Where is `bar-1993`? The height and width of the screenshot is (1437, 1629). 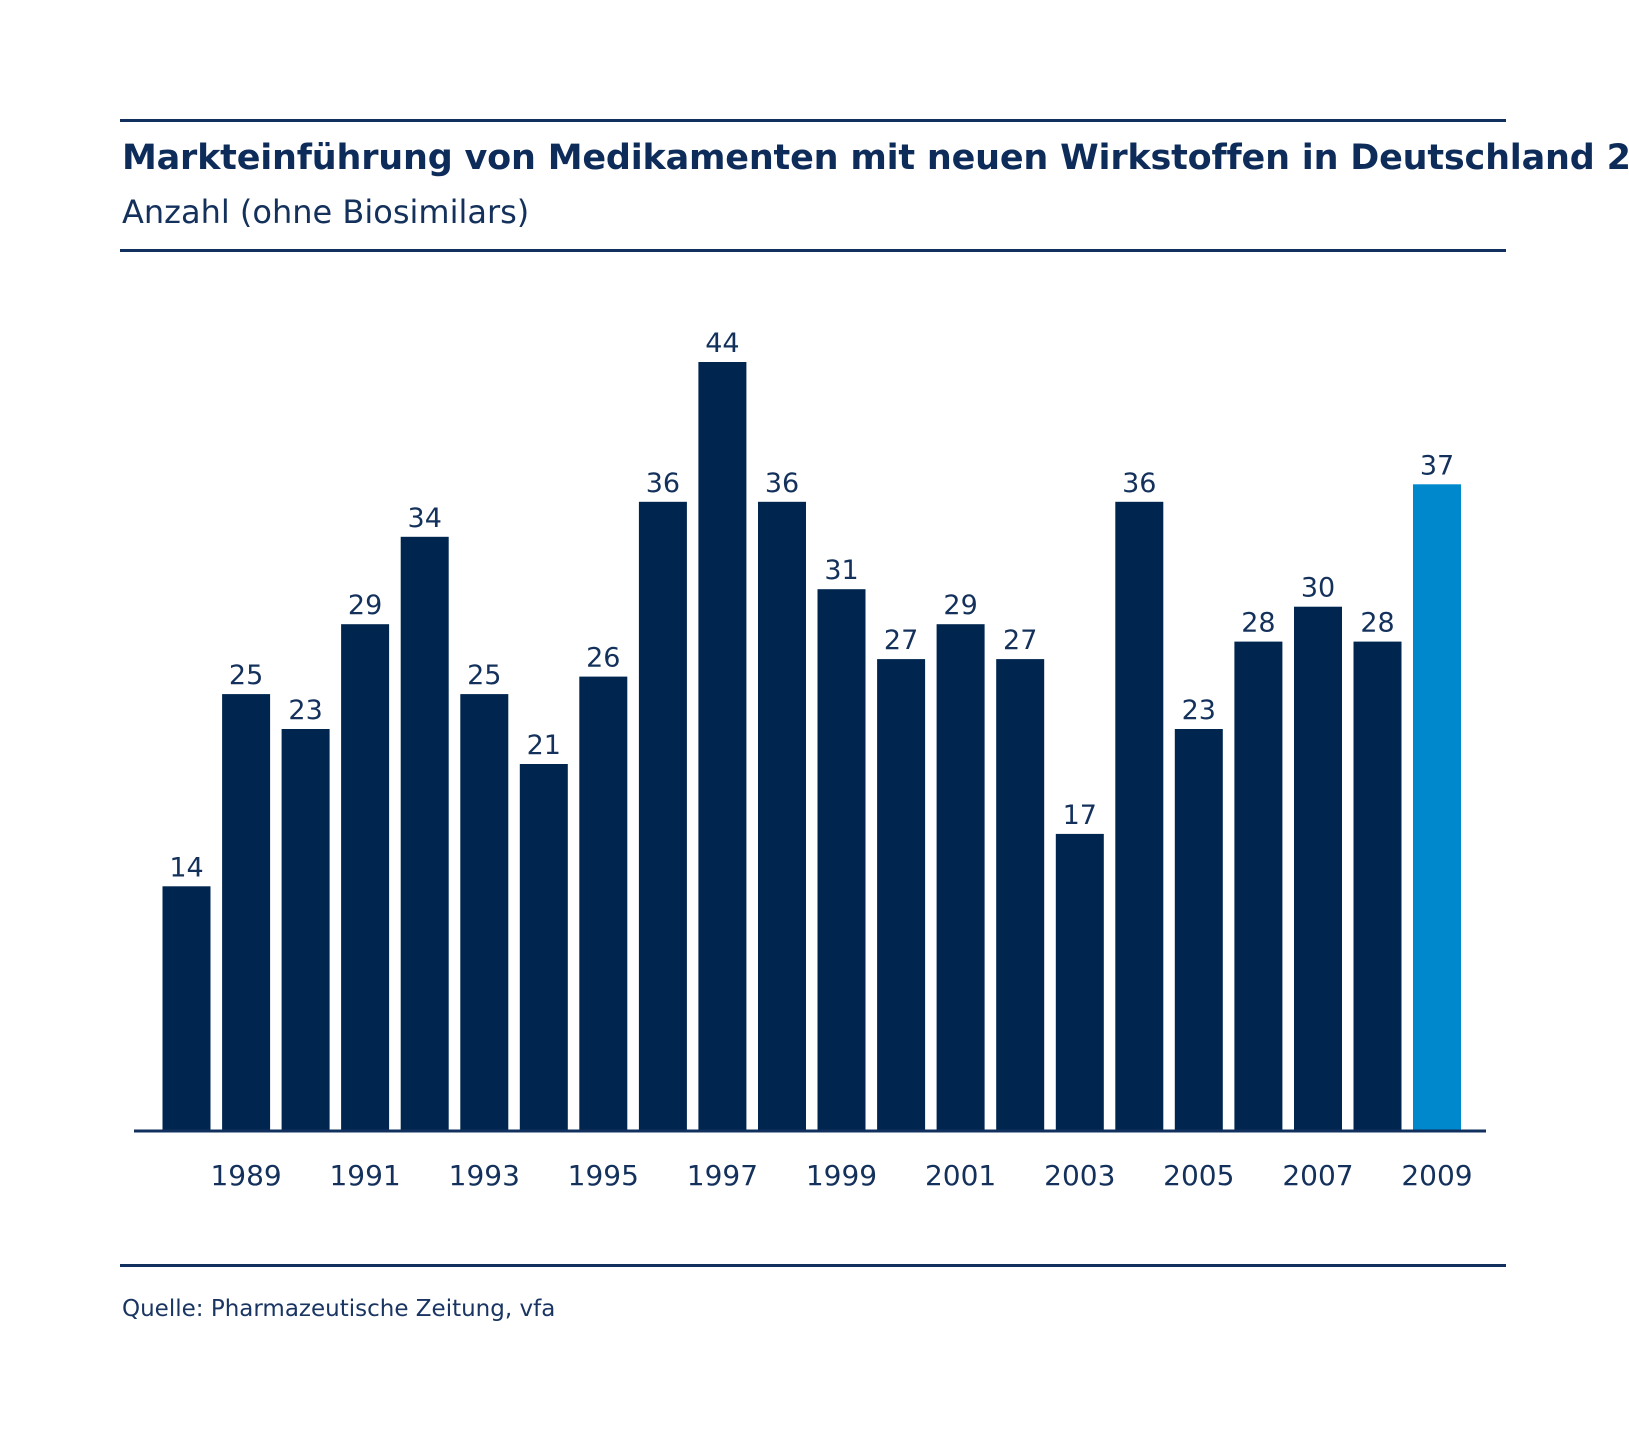 bar-1993 is located at coordinates (484, 912).